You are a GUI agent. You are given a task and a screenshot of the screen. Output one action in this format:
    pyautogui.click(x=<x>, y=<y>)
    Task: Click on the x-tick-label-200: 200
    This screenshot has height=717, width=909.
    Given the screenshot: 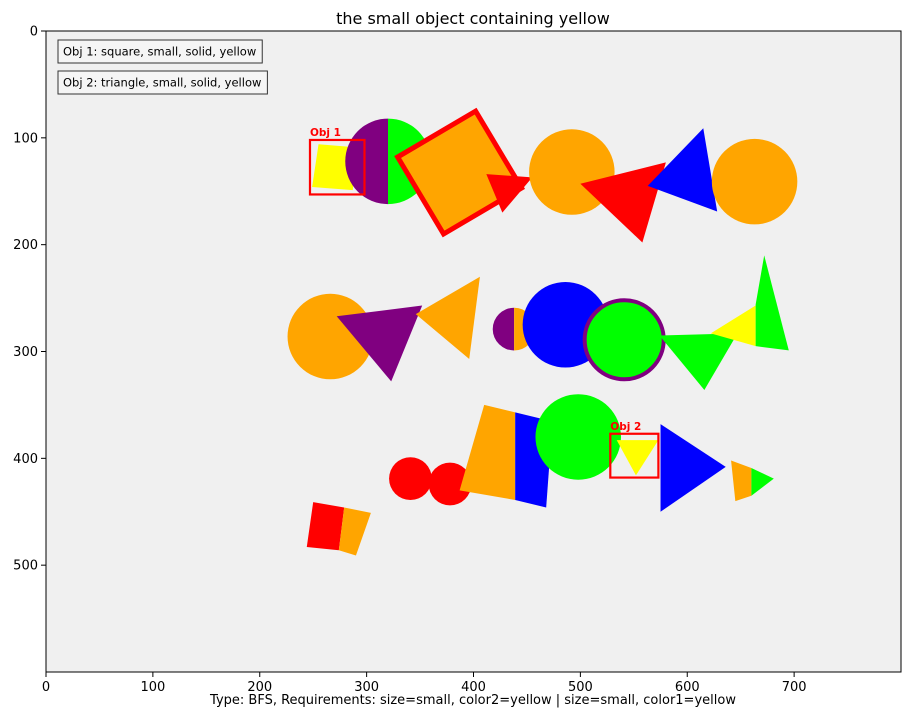 What is the action you would take?
    pyautogui.click(x=259, y=687)
    